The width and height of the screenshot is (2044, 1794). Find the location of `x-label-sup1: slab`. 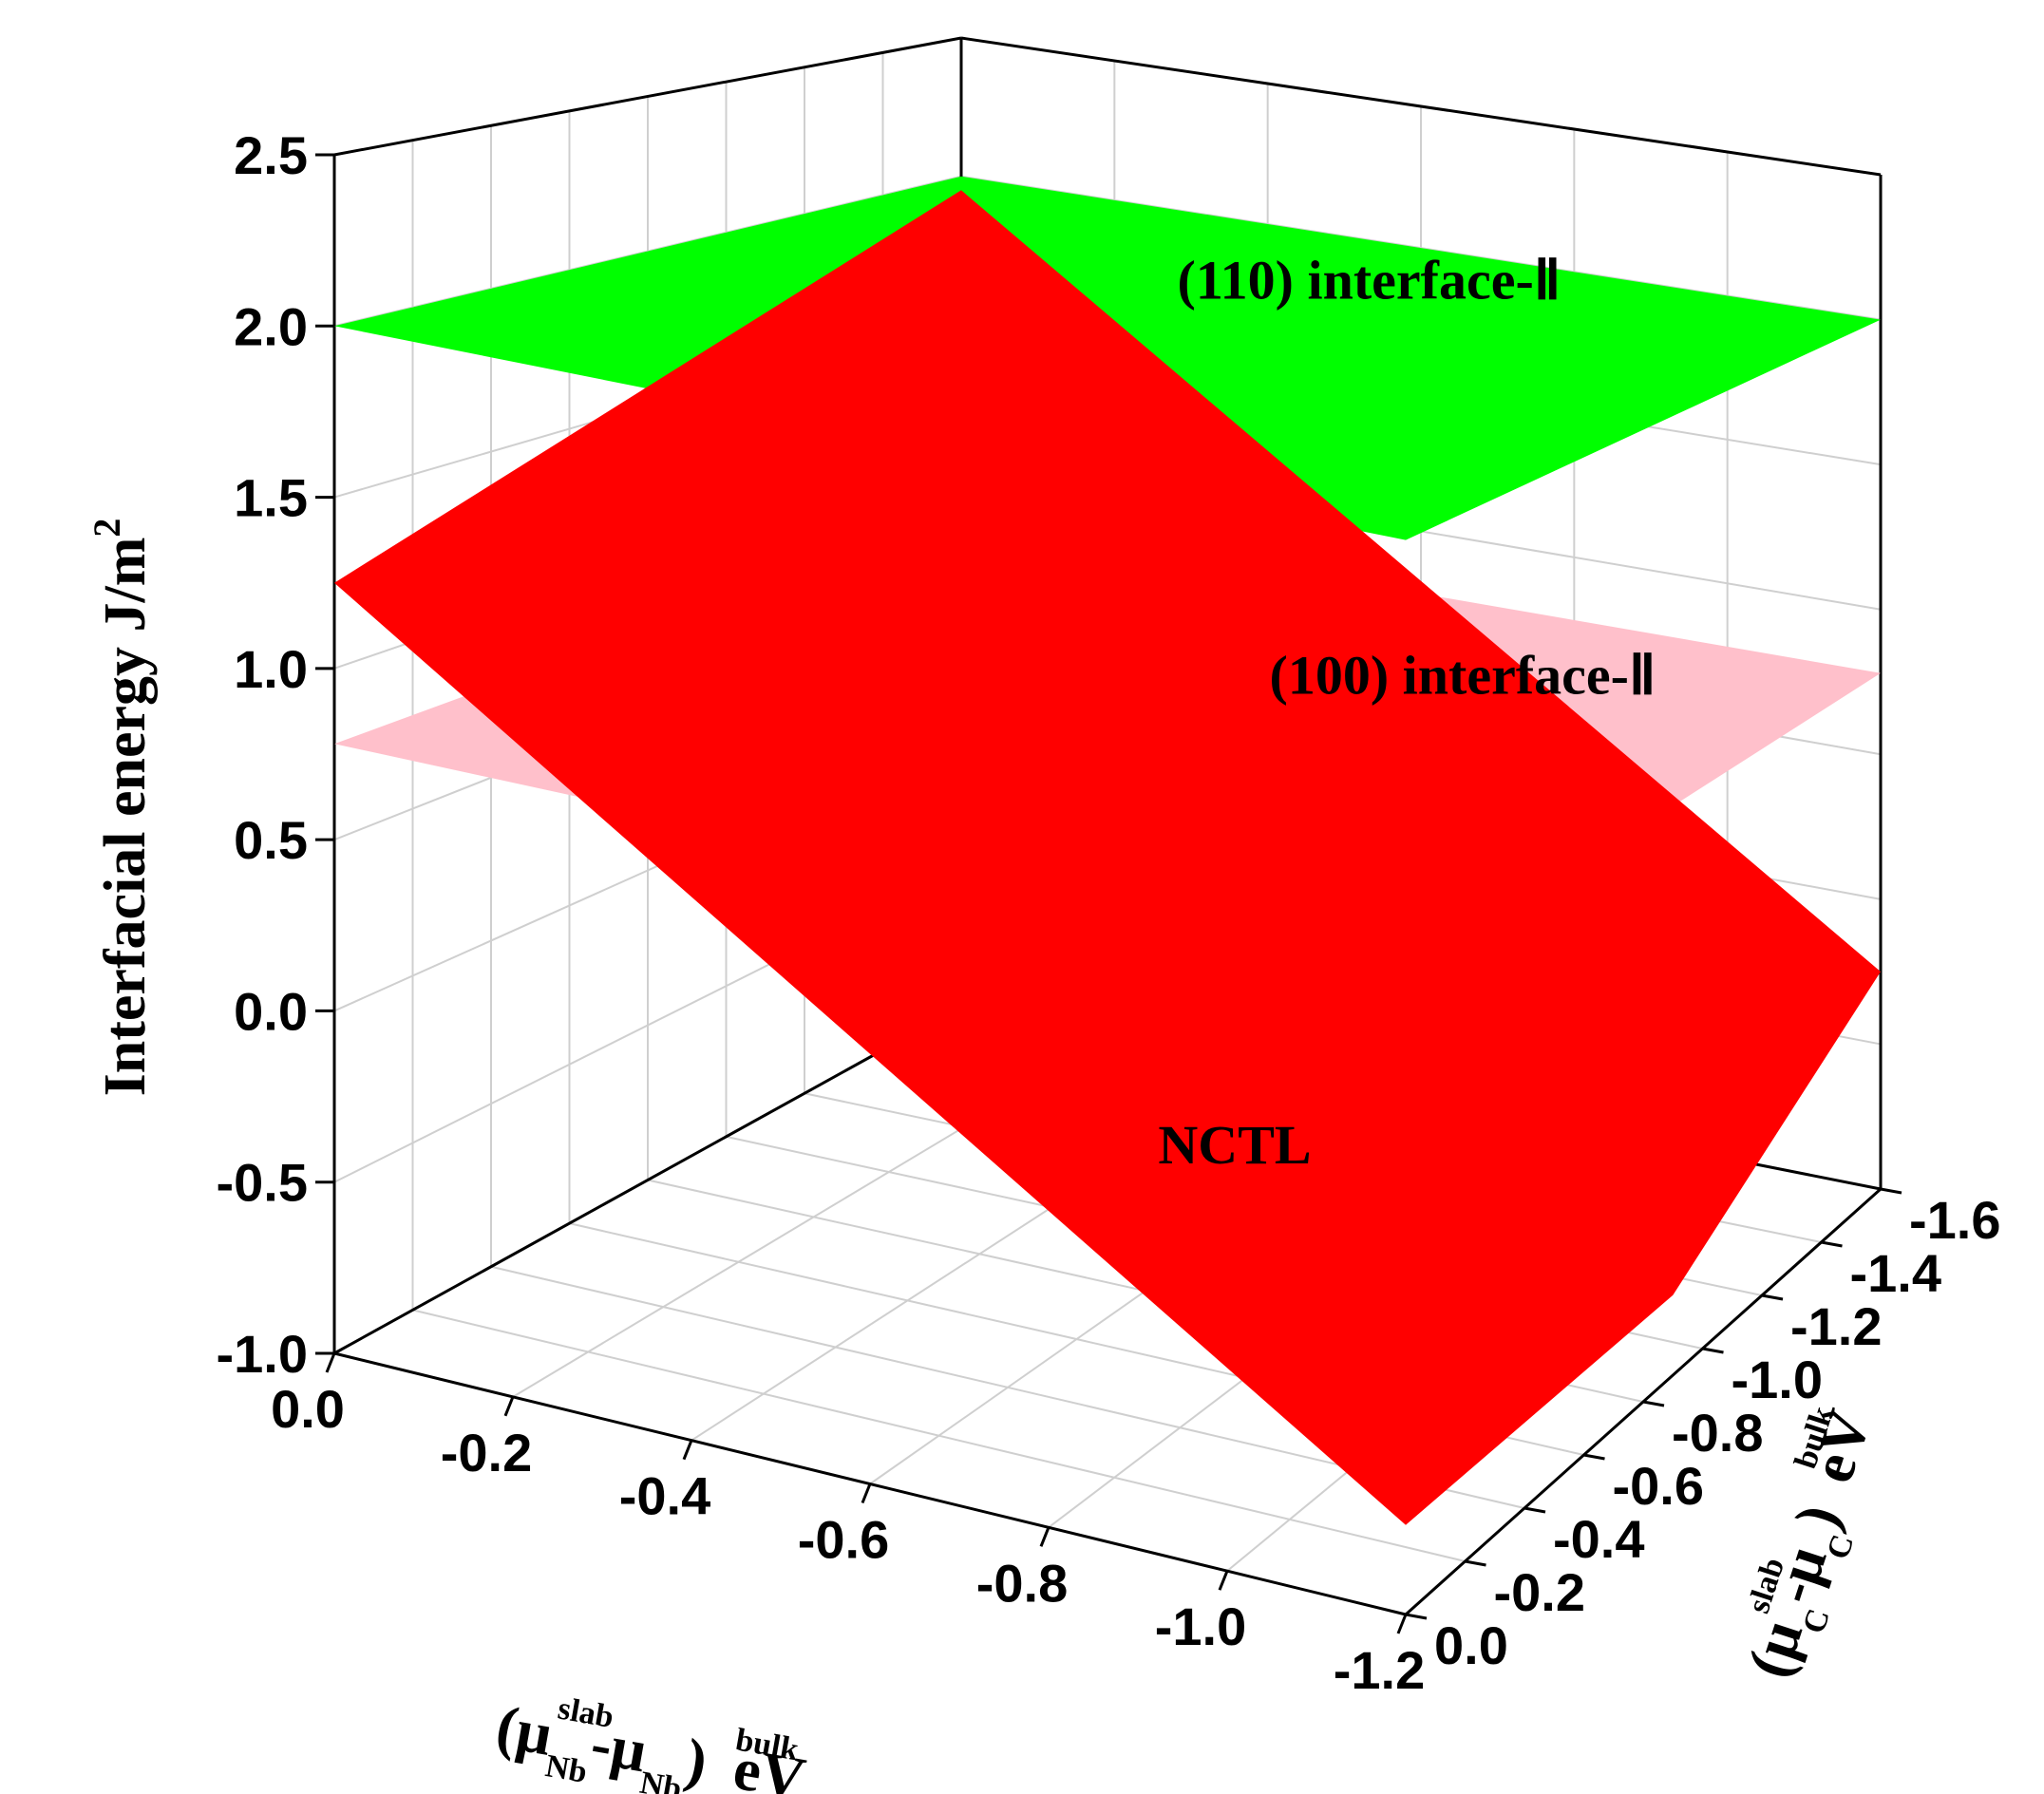

x-label-sup1: slab is located at coordinates (586, 1712).